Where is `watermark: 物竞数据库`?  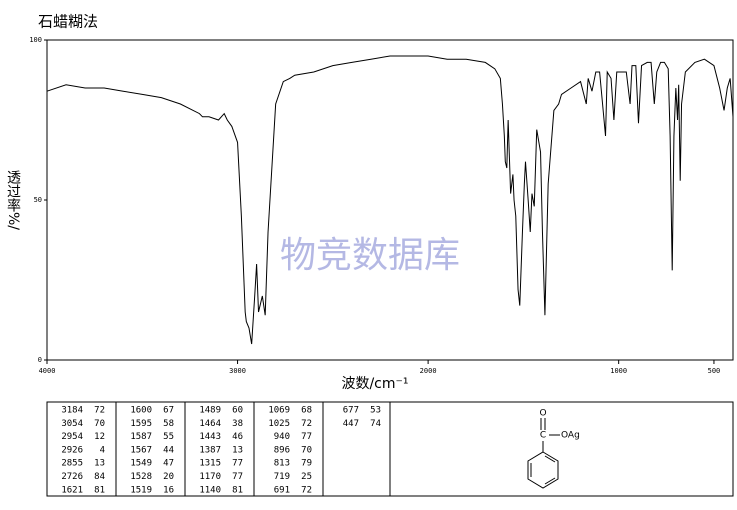 watermark: 物竞数据库 is located at coordinates (370, 255).